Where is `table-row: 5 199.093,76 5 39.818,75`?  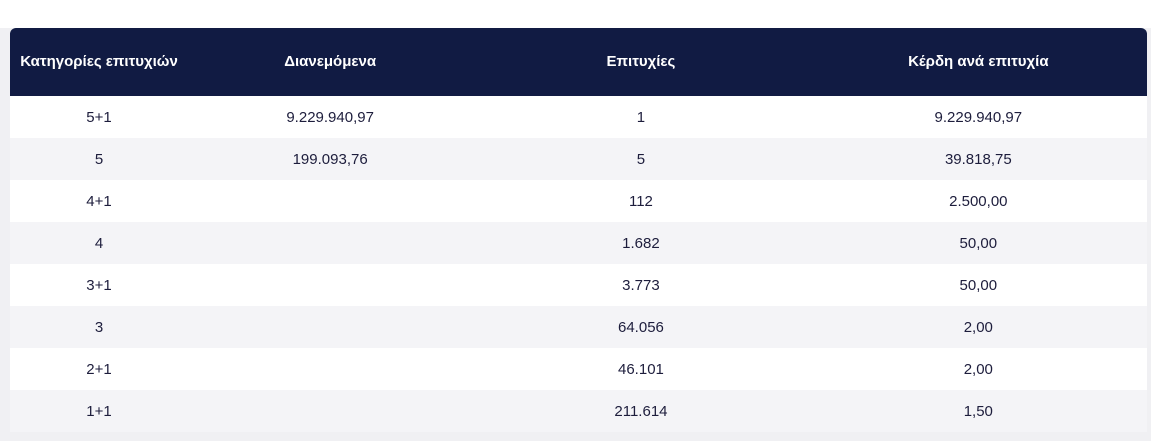 table-row: 5 199.093,76 5 39.818,75 is located at coordinates (578, 159).